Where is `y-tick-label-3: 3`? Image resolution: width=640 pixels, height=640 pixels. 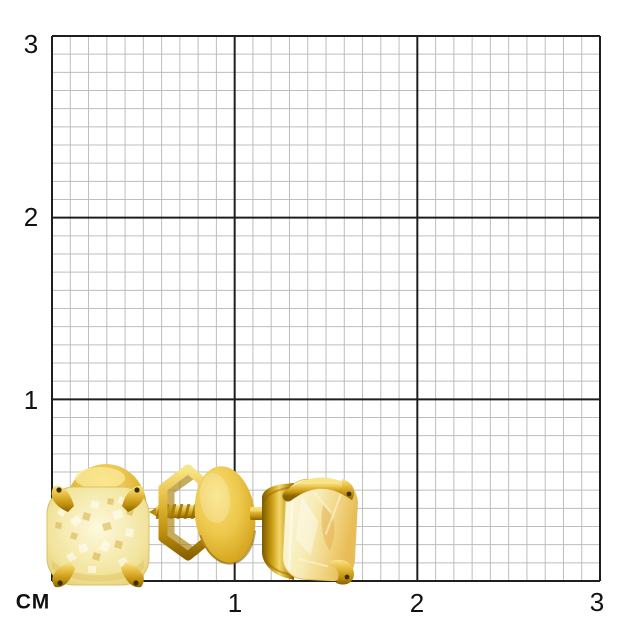 y-tick-label-3: 3 is located at coordinates (31, 44).